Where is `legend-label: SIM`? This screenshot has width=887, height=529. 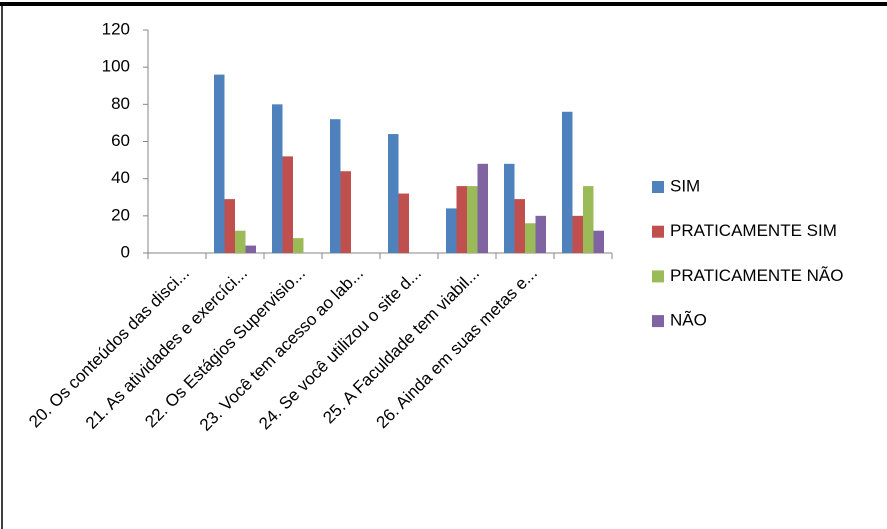
legend-label: SIM is located at coordinates (685, 185).